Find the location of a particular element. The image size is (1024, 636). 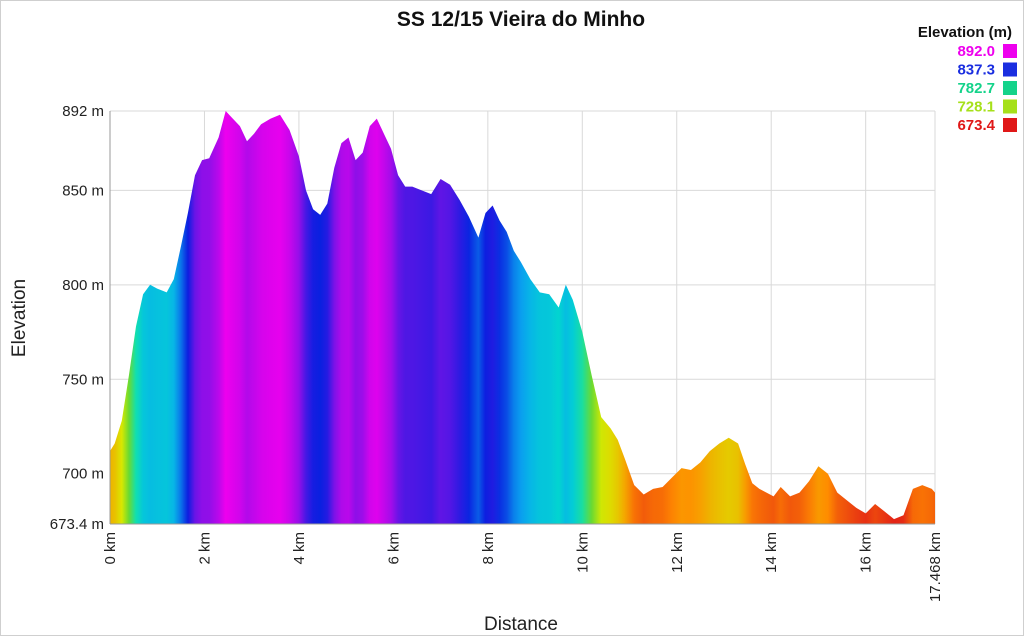

x-tick-label: 16 km is located at coordinates (866, 552).